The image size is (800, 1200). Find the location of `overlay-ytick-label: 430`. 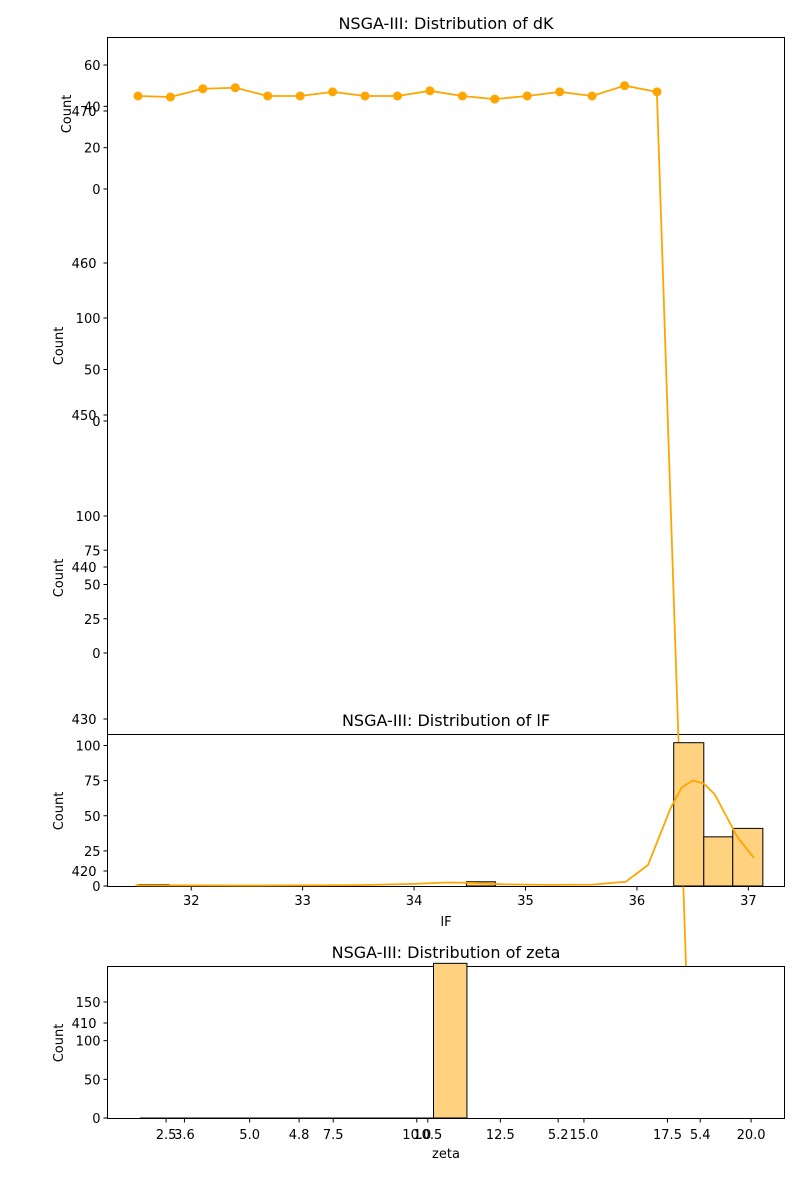

overlay-ytick-label: 430 is located at coordinates (84, 720).